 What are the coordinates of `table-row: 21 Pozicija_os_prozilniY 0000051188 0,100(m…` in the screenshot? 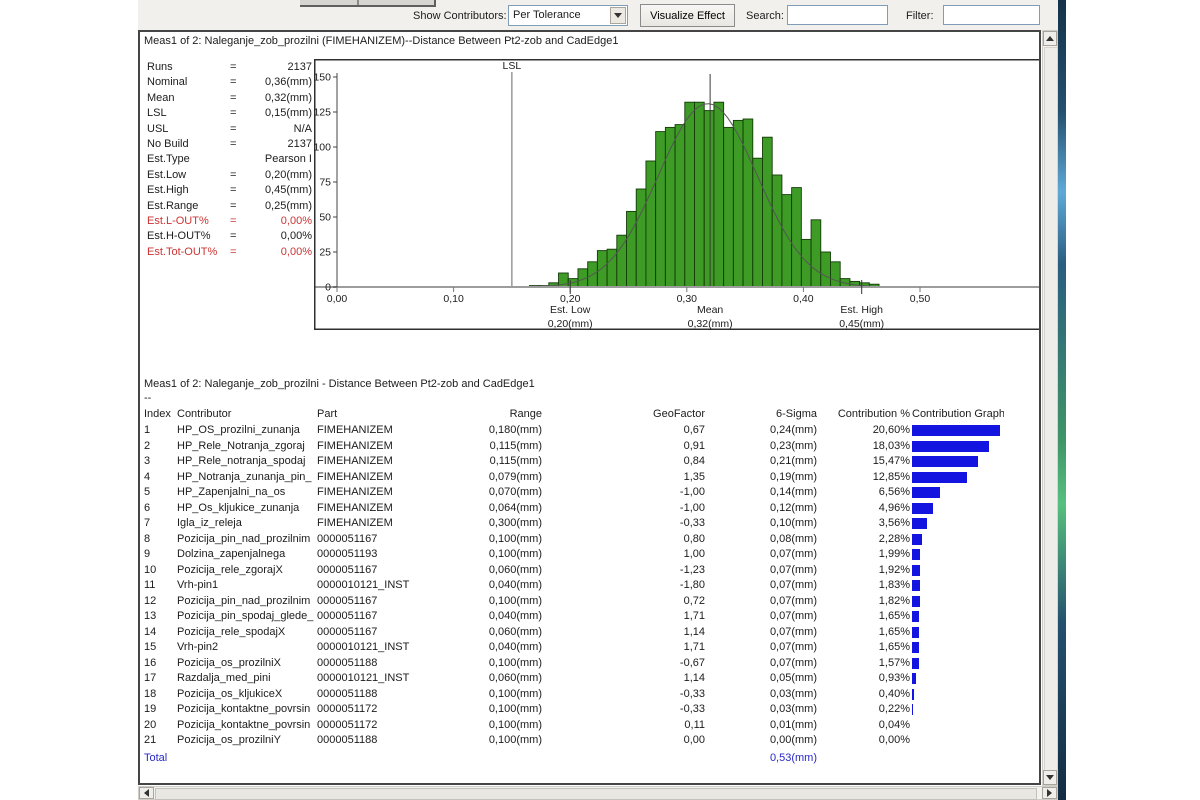 It's located at (589, 741).